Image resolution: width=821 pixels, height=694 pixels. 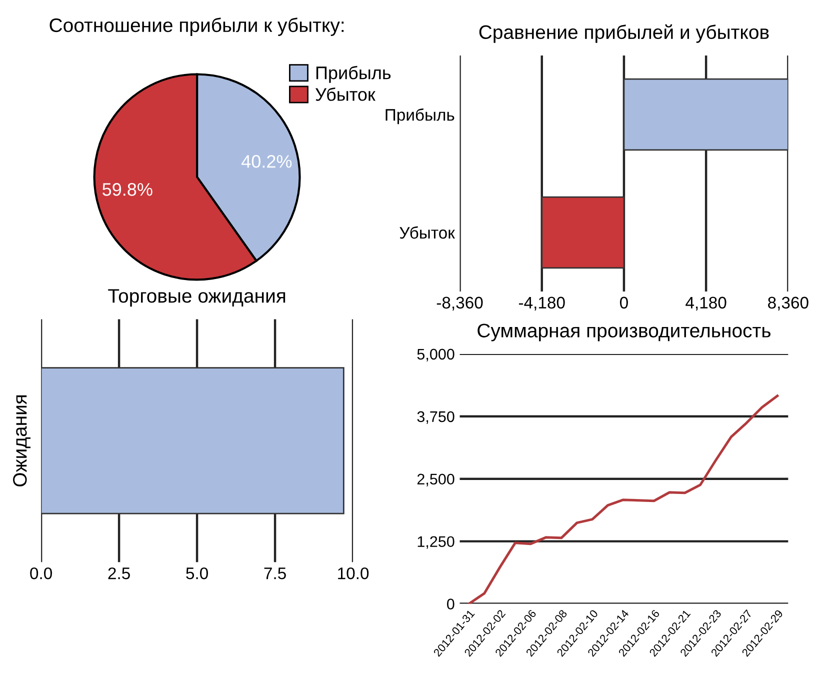 What do you see at coordinates (127, 189) in the screenshot?
I see `data-label: 59.8%` at bounding box center [127, 189].